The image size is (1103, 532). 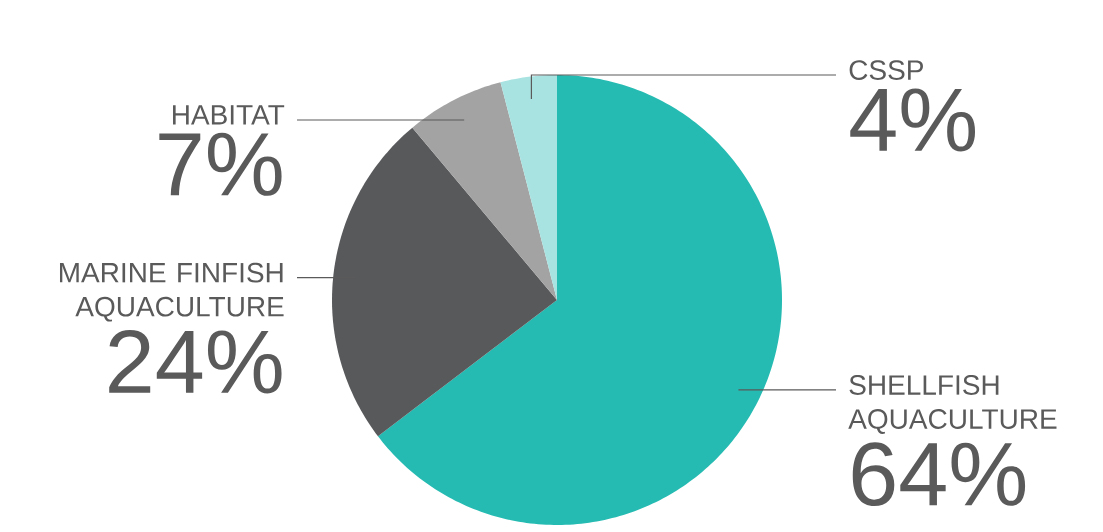 I want to click on slice-label: HABITAT, so click(x=229, y=115).